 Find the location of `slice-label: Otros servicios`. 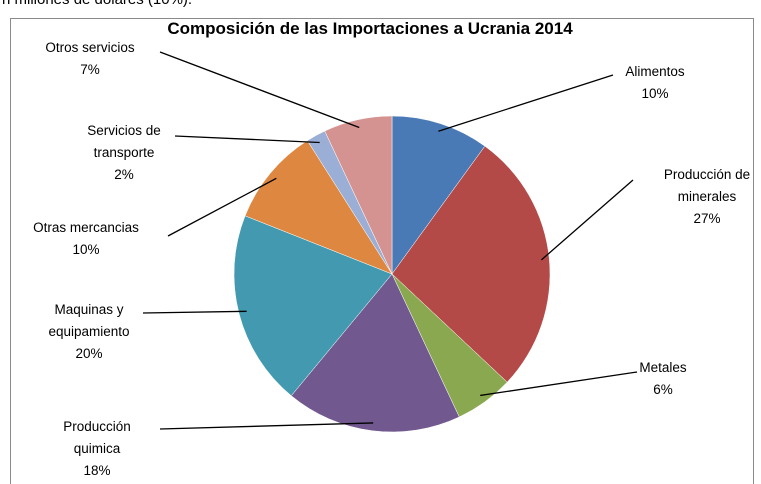

slice-label: Otros servicios is located at coordinates (90, 47).